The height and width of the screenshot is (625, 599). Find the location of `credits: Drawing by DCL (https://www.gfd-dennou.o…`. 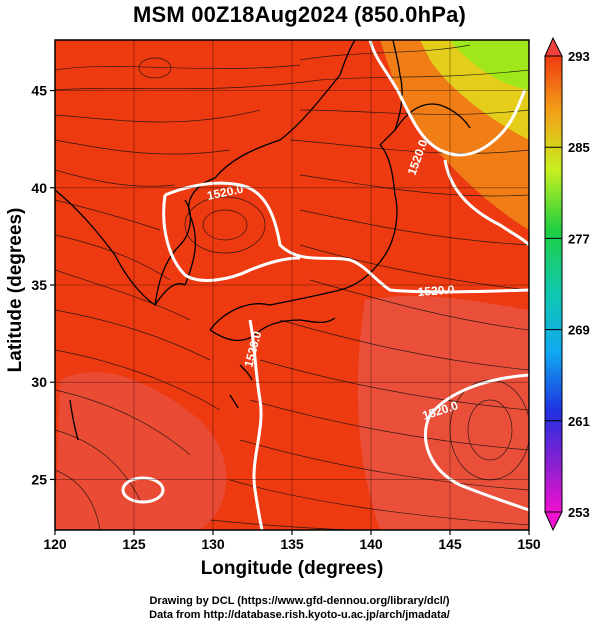

credits: Drawing by DCL (https://www.gfd-dennou.o… is located at coordinates (299, 608).